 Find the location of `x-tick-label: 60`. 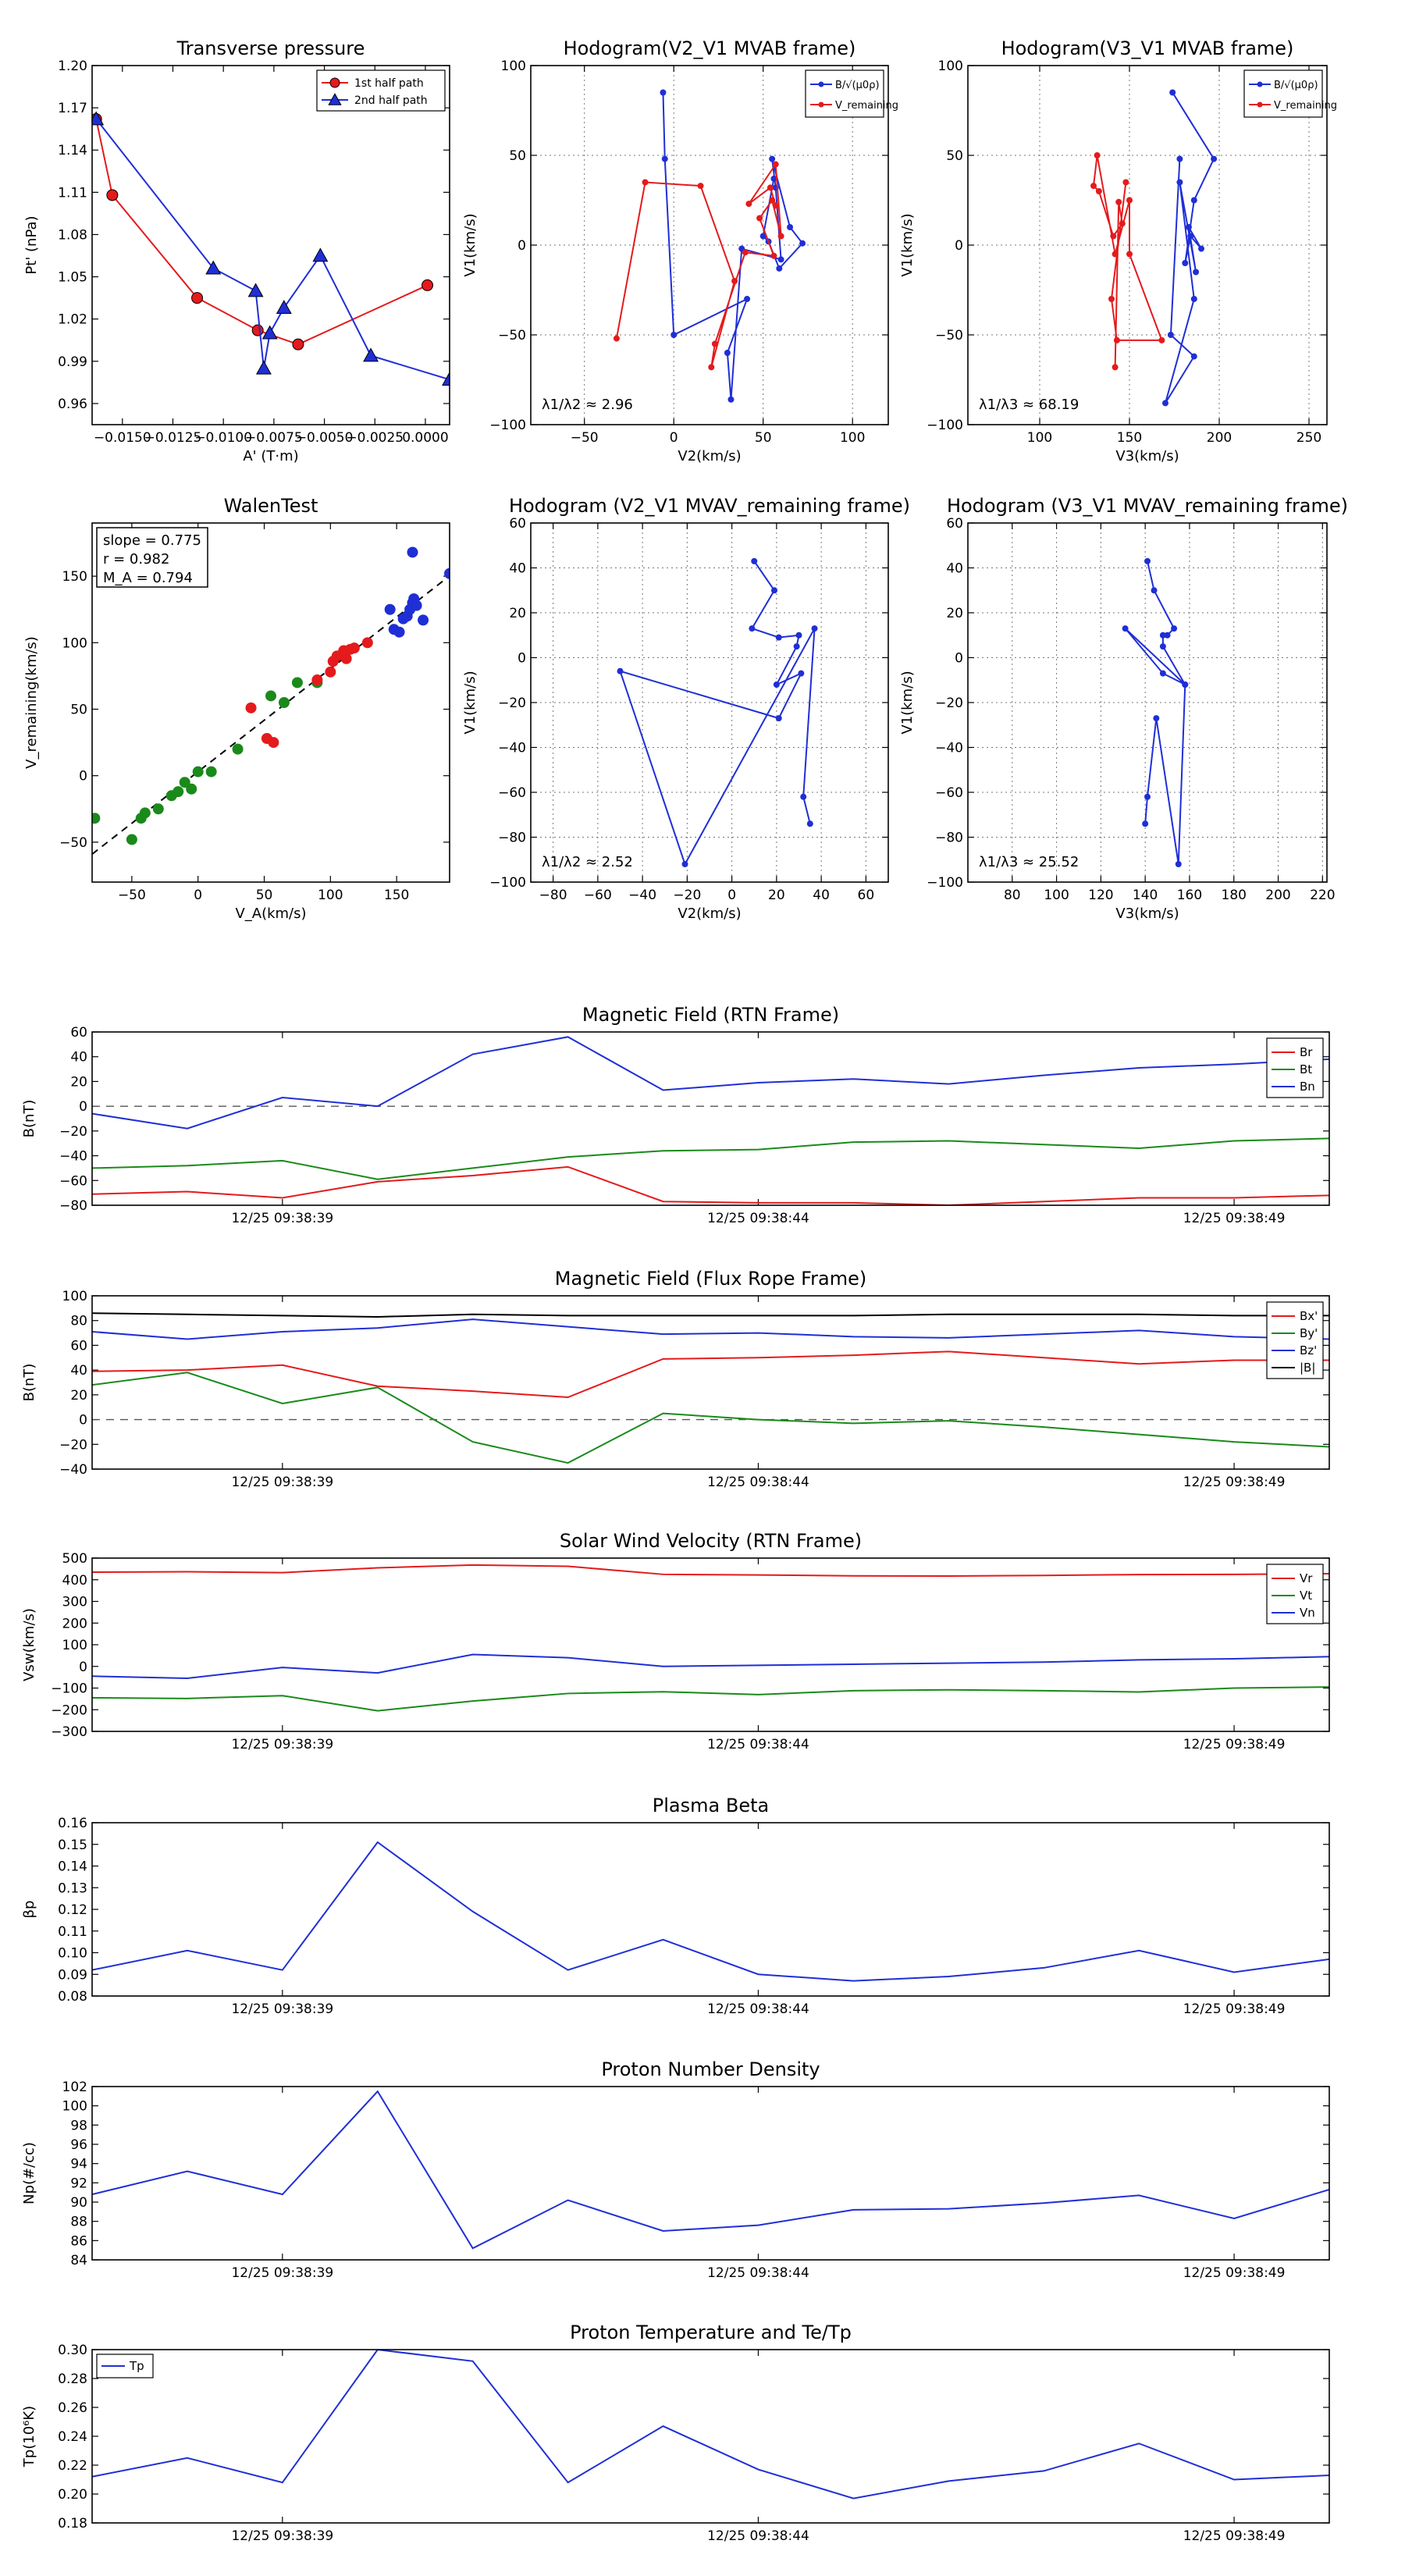

x-tick-label: 60 is located at coordinates (867, 895).